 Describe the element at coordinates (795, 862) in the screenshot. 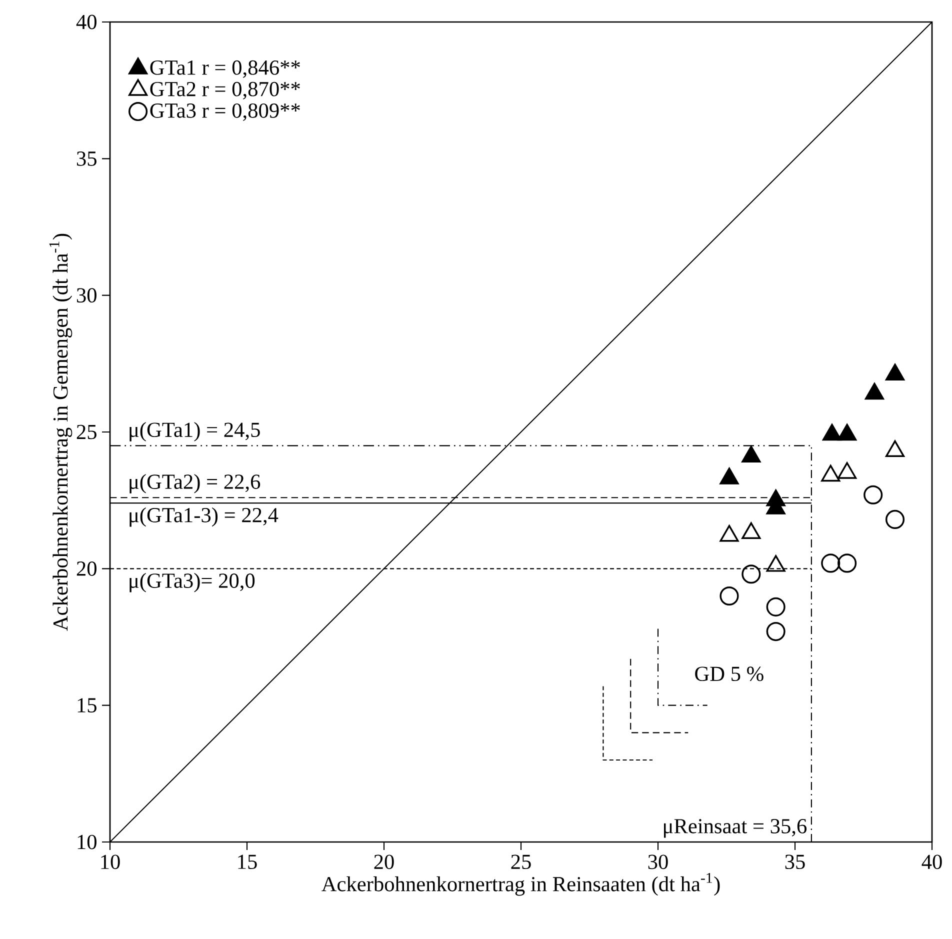

I see `x-tick-label: 35` at that location.